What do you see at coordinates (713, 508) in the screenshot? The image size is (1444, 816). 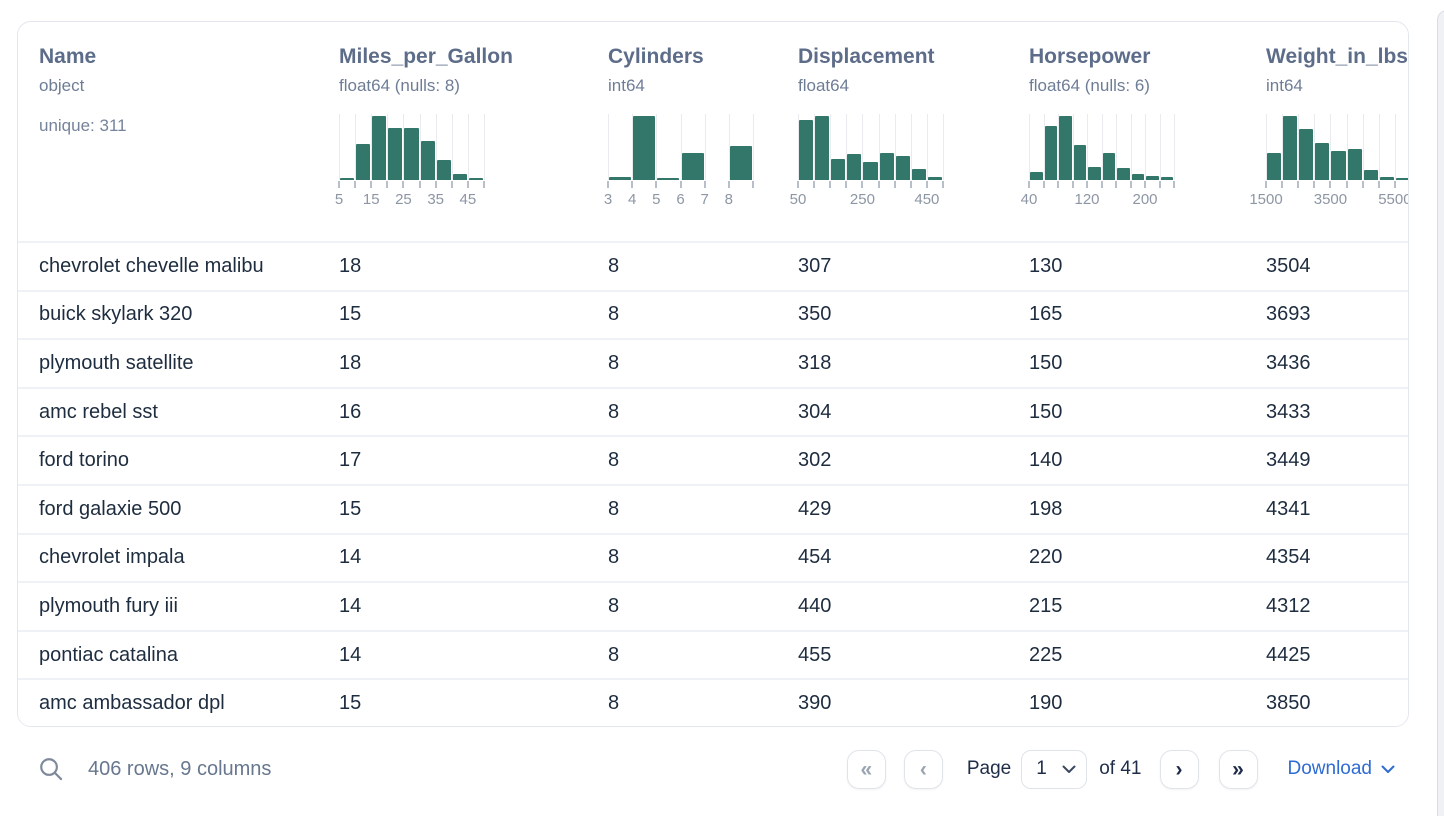 I see `table-row: ford galaxie 500 15 8 429 198 4341` at bounding box center [713, 508].